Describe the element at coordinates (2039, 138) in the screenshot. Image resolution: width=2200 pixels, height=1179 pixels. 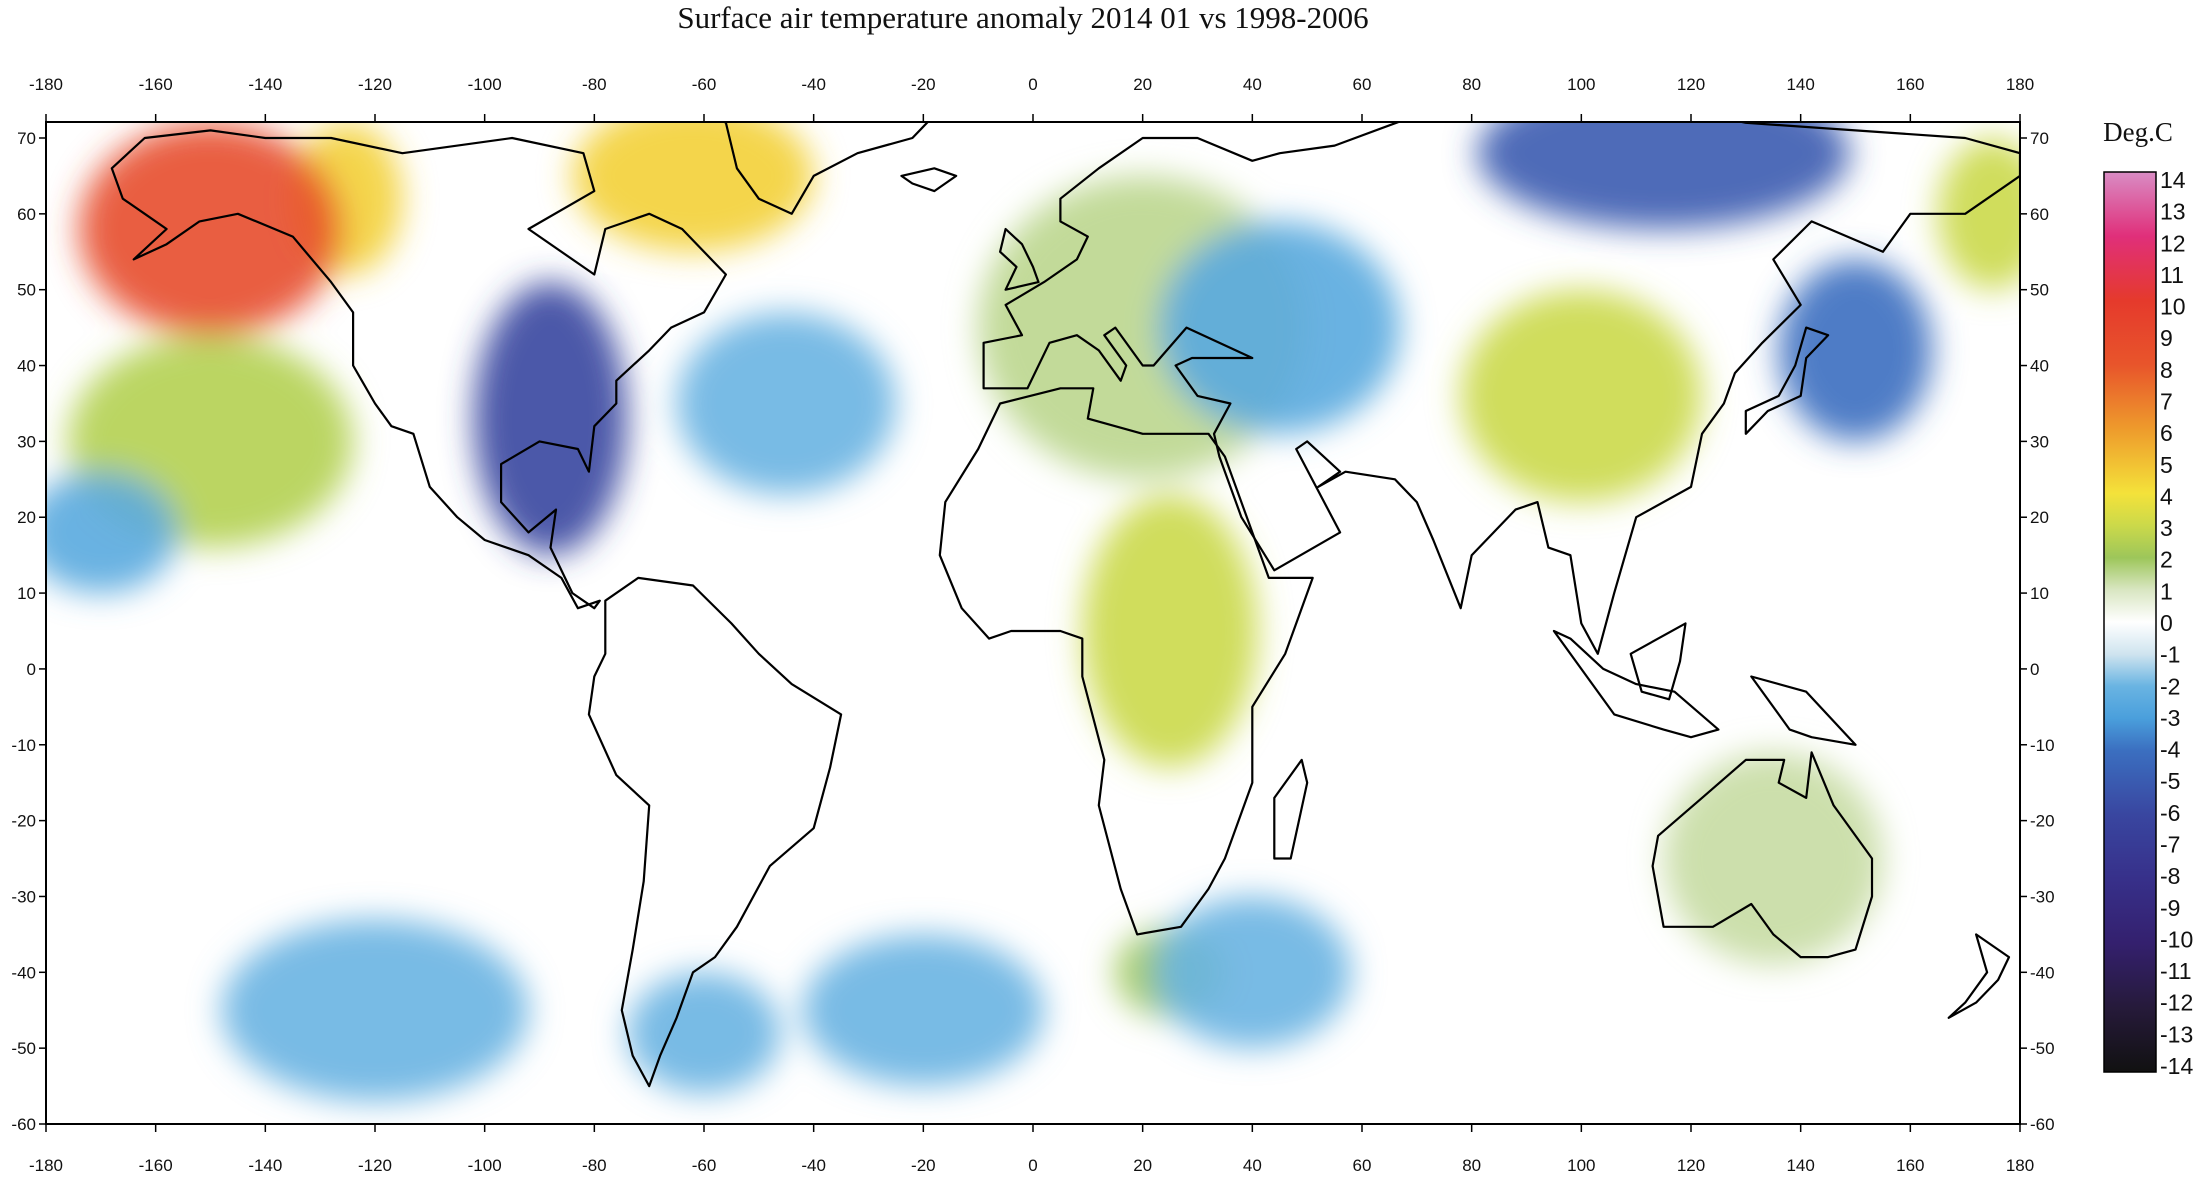
I see `right-tick-label: 70` at that location.